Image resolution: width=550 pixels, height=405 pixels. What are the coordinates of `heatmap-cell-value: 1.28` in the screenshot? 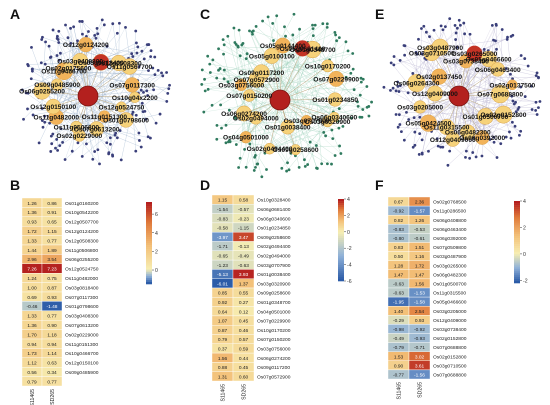 It's located at (399, 266).